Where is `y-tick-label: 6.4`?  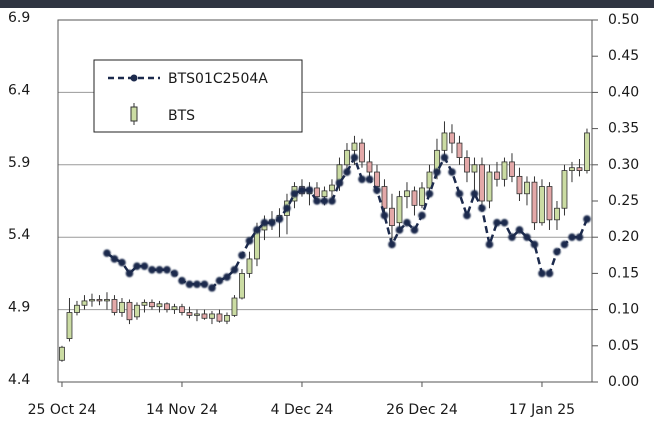
y-tick-label: 6.4 is located at coordinates (19, 90).